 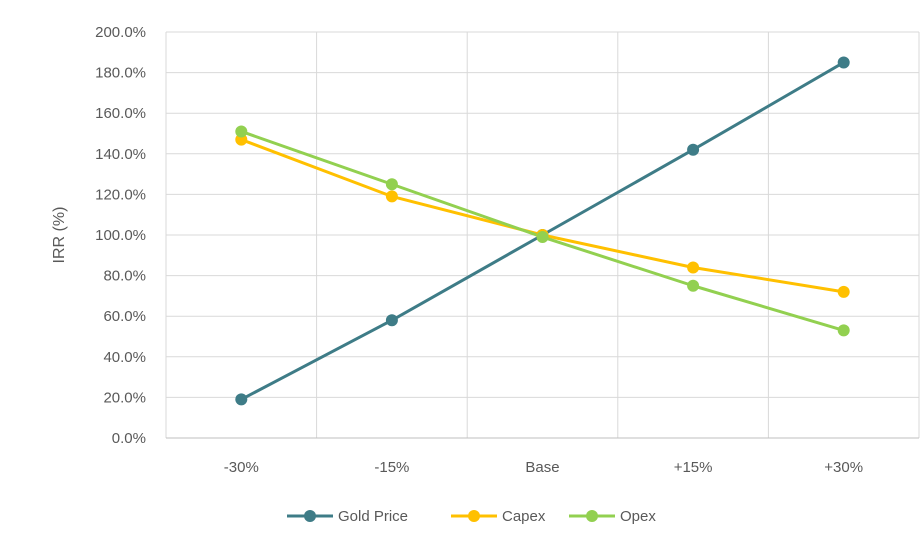 I want to click on legend-label: Capex, so click(x=524, y=516).